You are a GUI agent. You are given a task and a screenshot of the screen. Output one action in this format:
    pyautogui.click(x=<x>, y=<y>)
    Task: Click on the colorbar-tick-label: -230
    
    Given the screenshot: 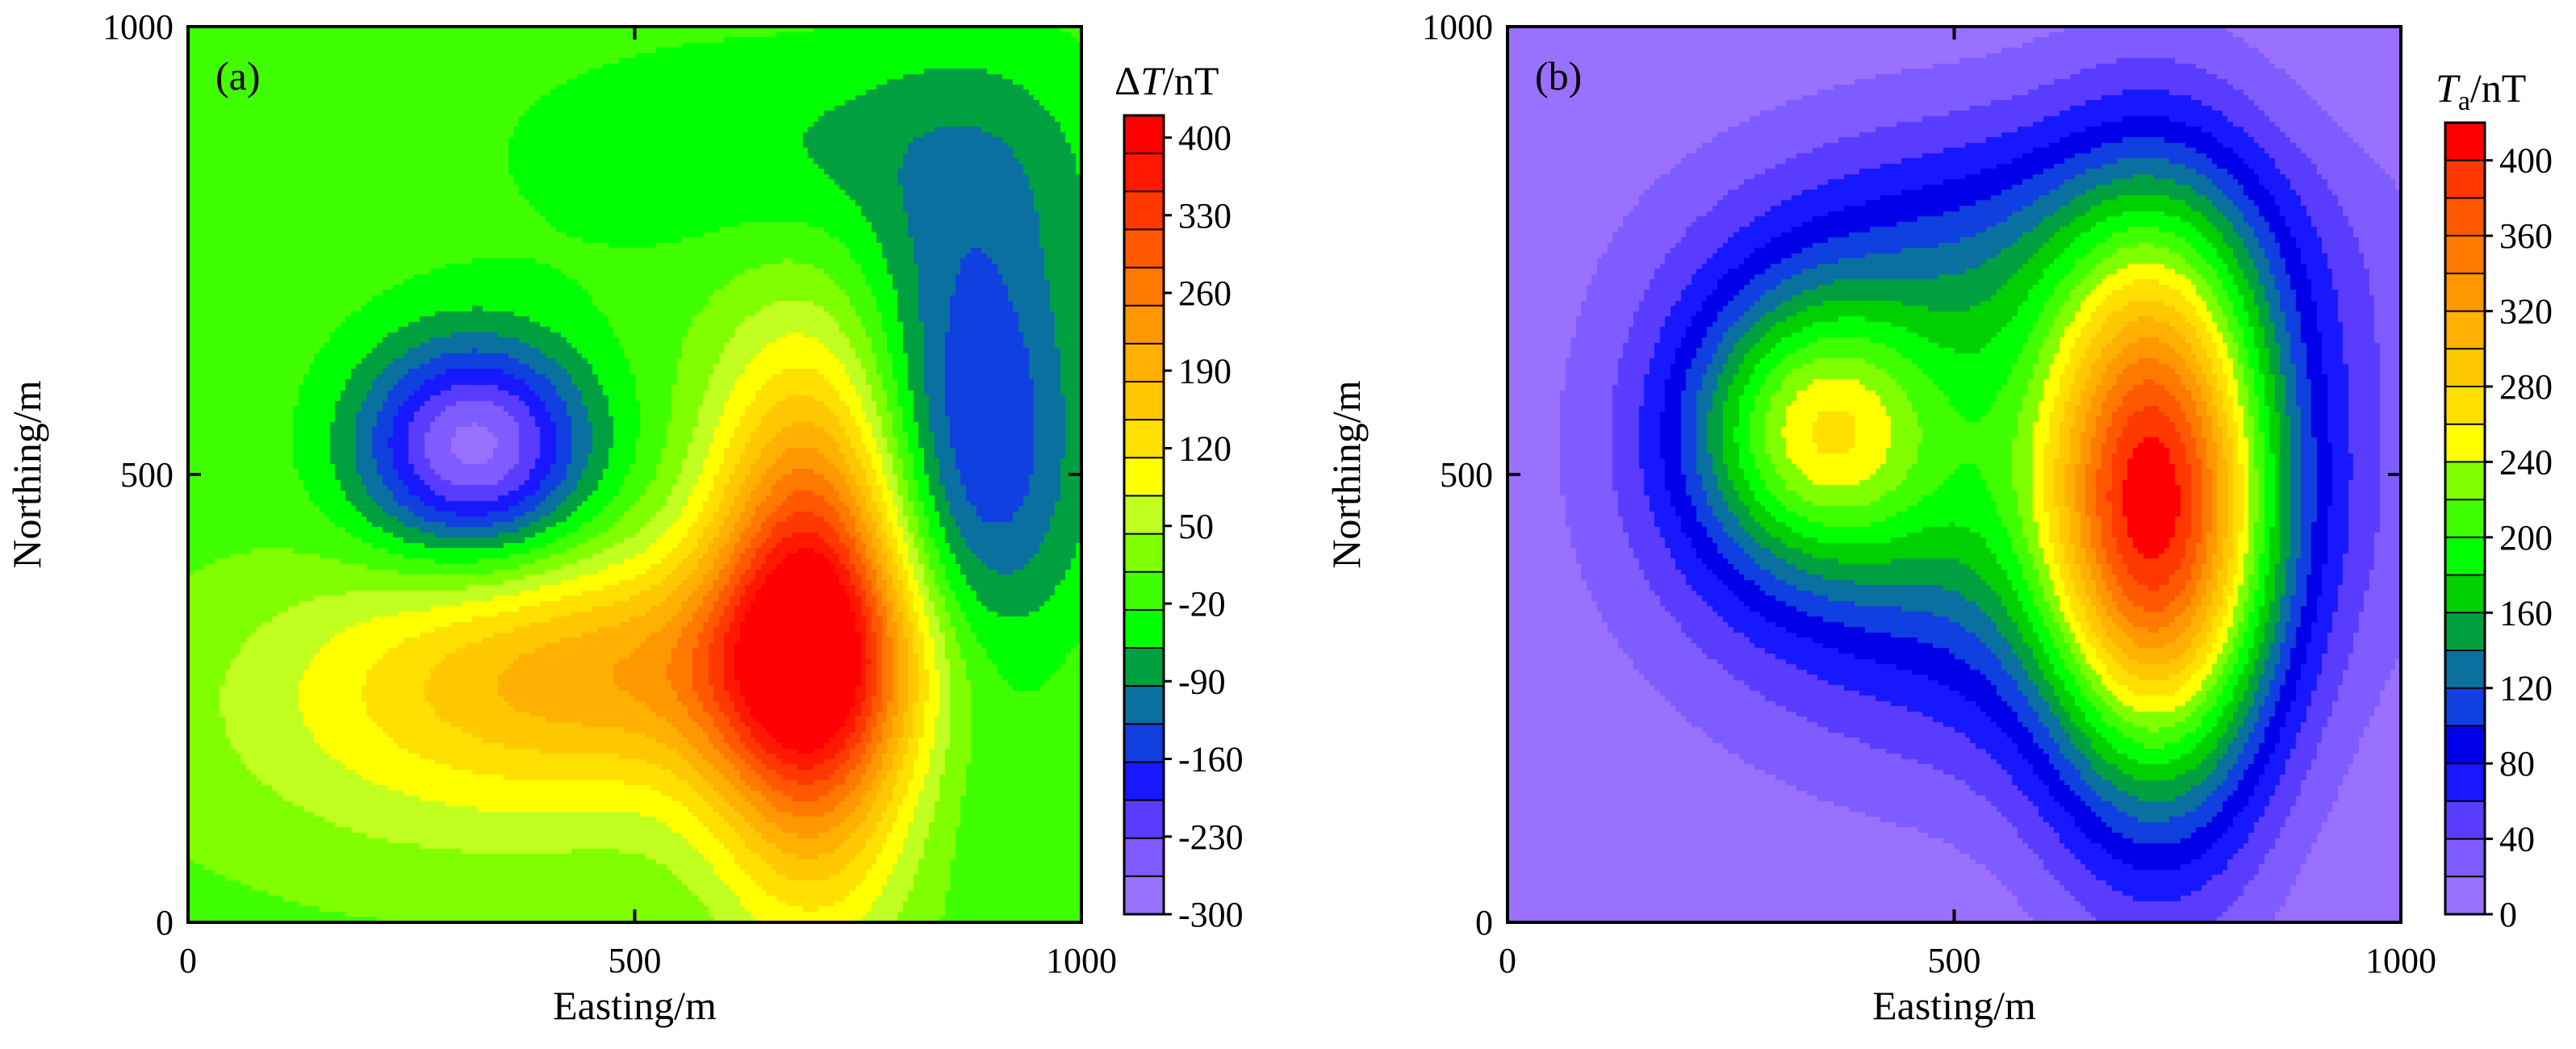 What is the action you would take?
    pyautogui.click(x=1211, y=837)
    